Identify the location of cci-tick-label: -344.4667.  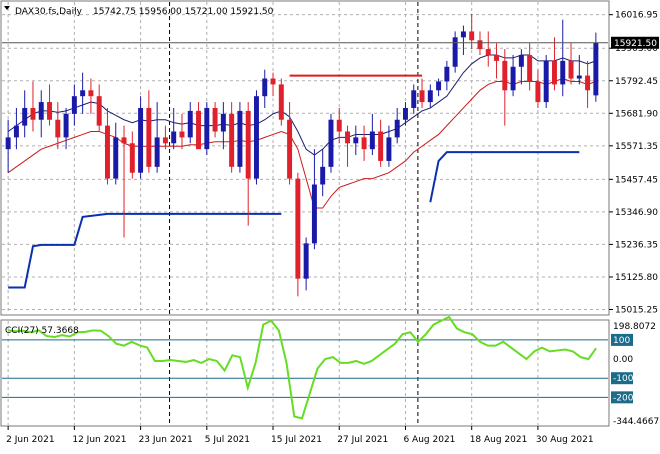
(636, 422).